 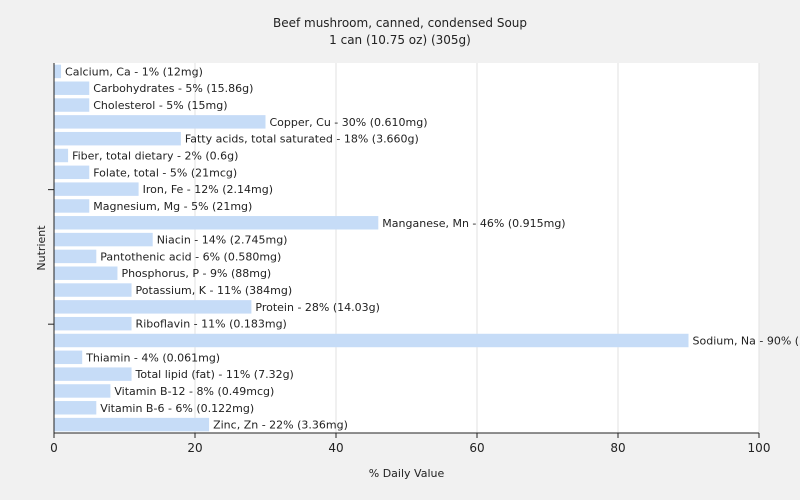 What do you see at coordinates (476, 448) in the screenshot?
I see `x-tick-label: 60` at bounding box center [476, 448].